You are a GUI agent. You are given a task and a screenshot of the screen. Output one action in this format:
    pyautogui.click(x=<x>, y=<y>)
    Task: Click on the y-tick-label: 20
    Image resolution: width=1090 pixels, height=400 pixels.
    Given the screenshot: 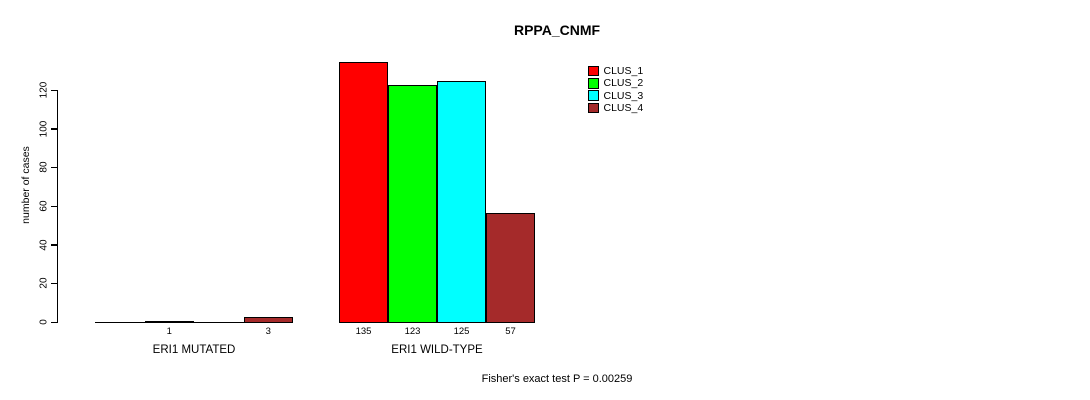 What is the action you would take?
    pyautogui.click(x=44, y=283)
    